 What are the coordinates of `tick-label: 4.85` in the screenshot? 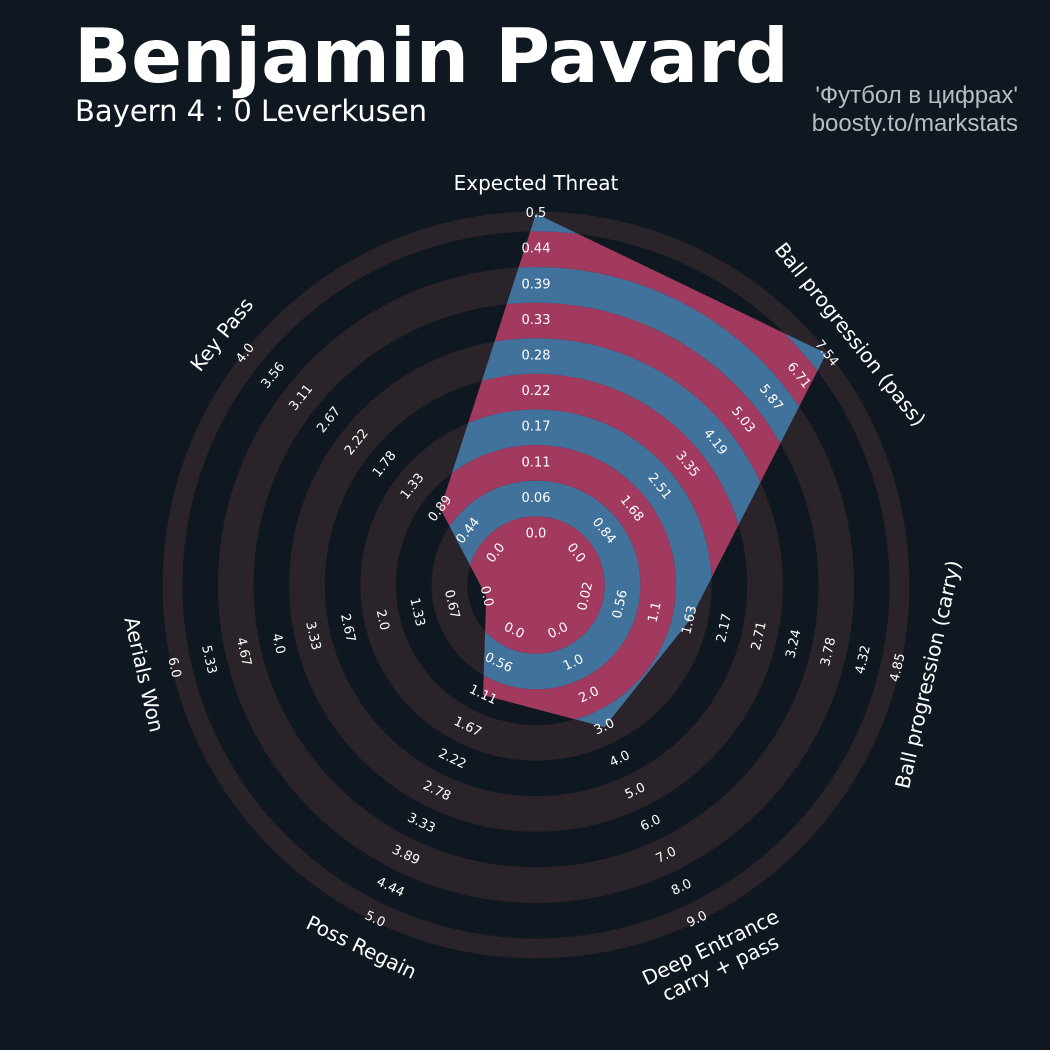 It's located at (898, 668).